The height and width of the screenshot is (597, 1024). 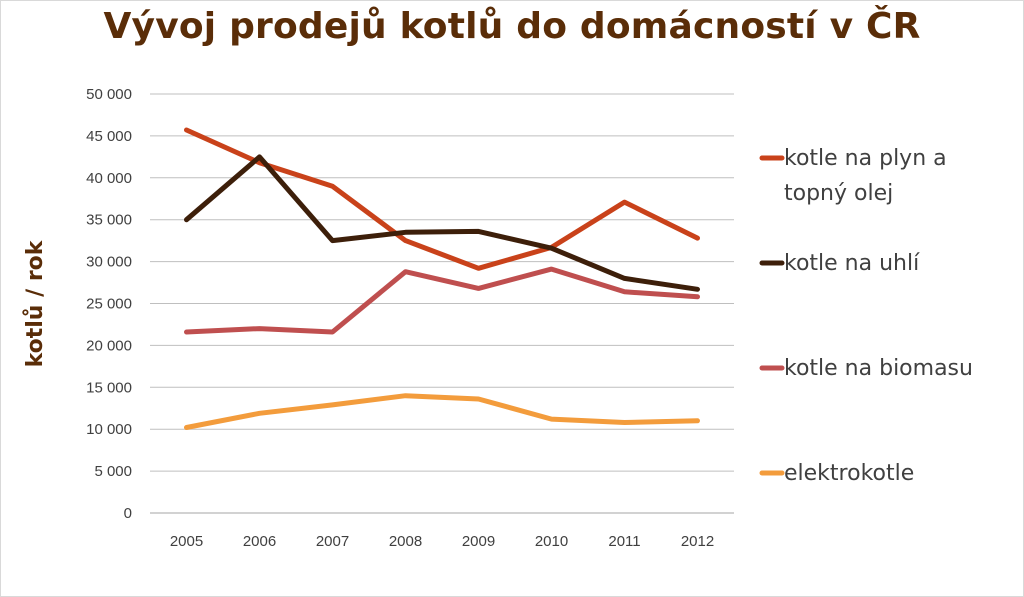 What do you see at coordinates (849, 473) in the screenshot?
I see `legend-label: elektrokotle` at bounding box center [849, 473].